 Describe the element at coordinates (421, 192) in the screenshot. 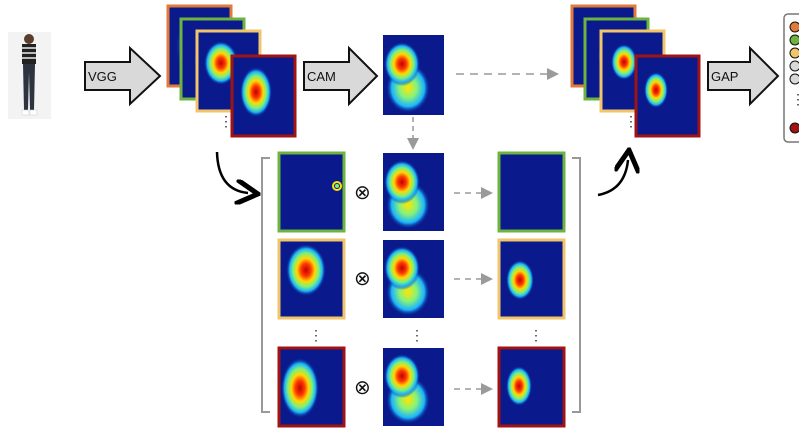

I see `row-green: ⊗` at that location.